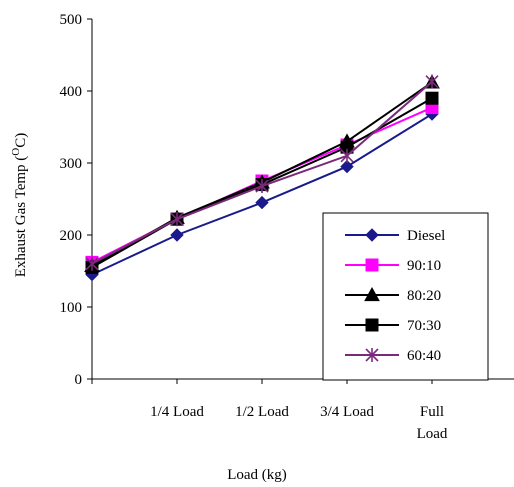 The image size is (514, 487). Describe the element at coordinates (71, 20) in the screenshot. I see `y-tick-label: 500` at that location.